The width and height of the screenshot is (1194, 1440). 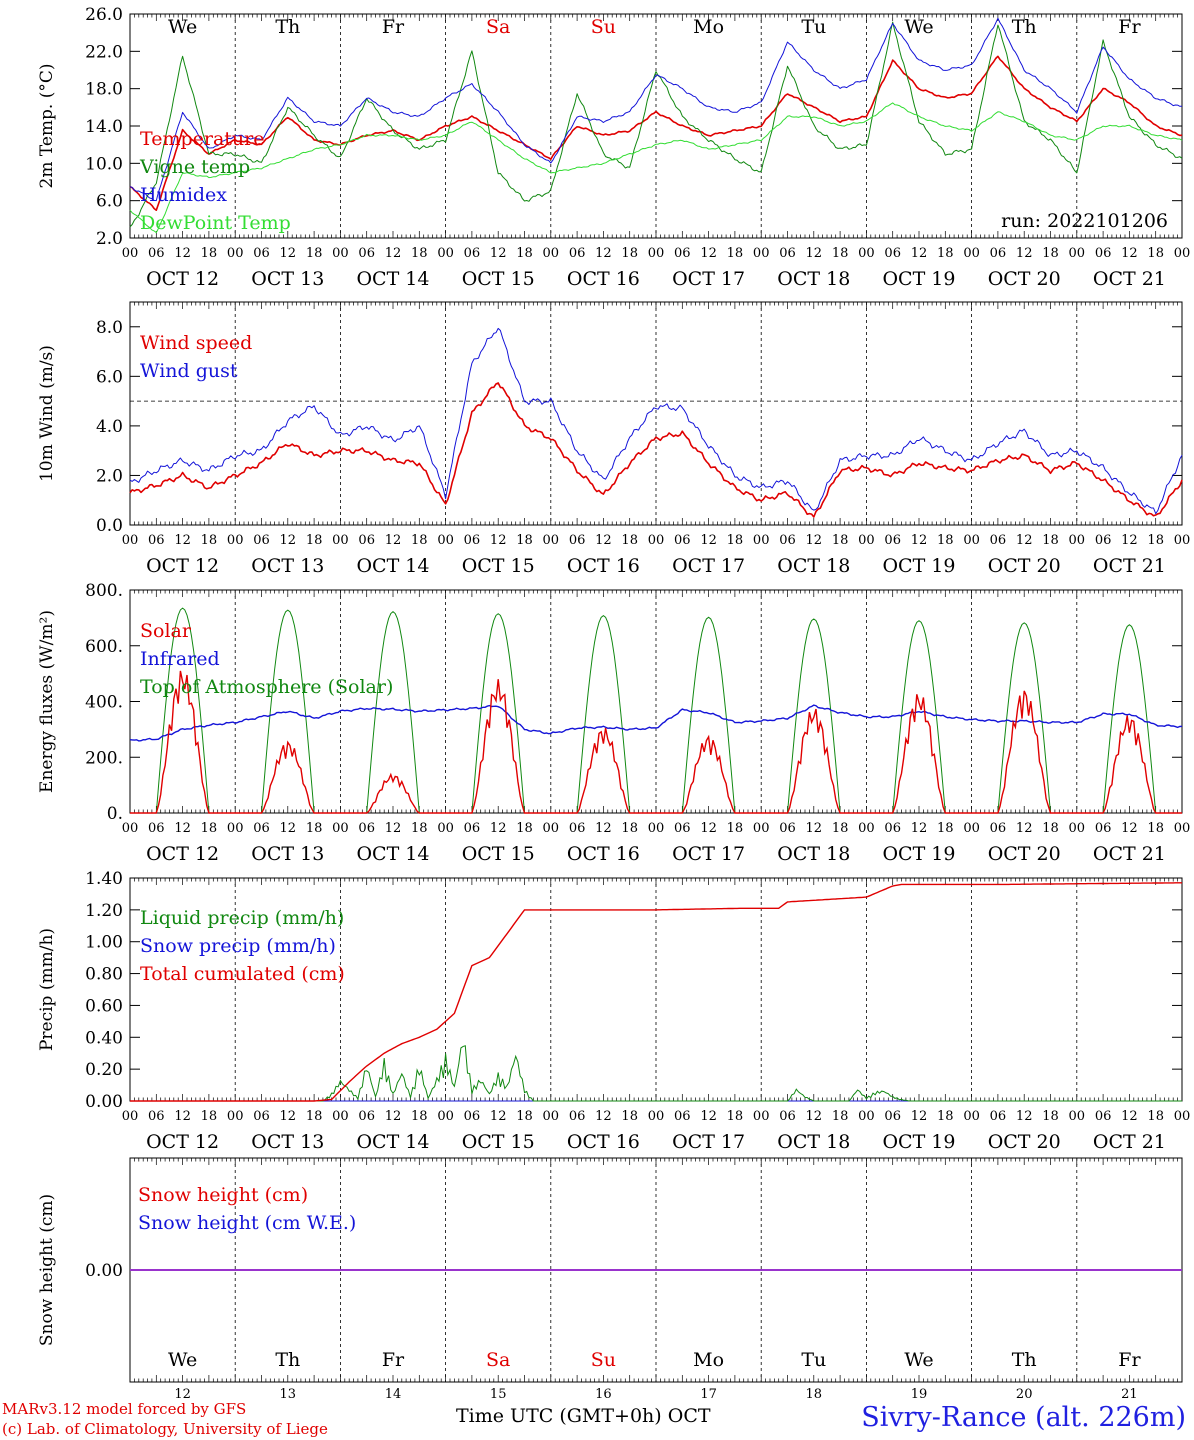 What do you see at coordinates (708, 1360) in the screenshot?
I see `weekday-label: Mo` at bounding box center [708, 1360].